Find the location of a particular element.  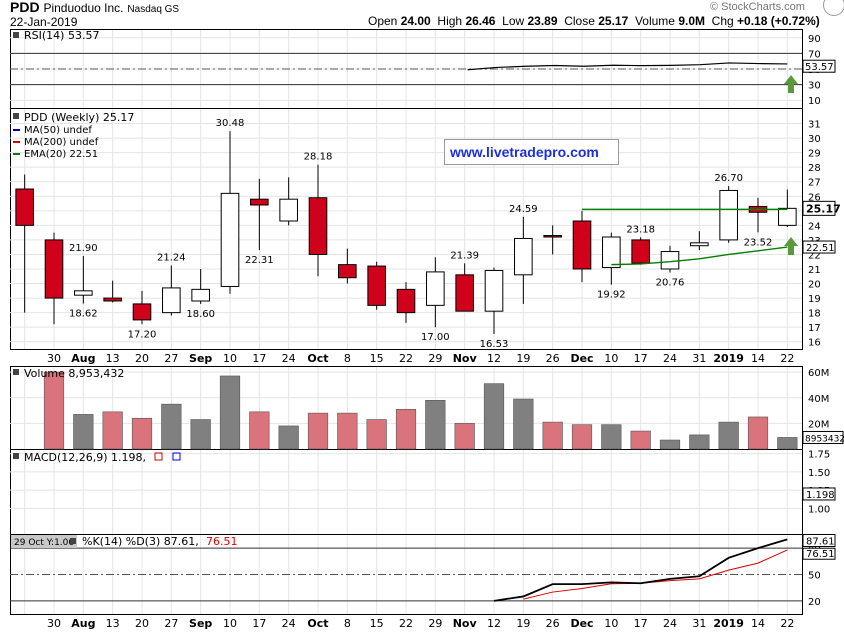

volume-value-tag is located at coordinates (823, 437).